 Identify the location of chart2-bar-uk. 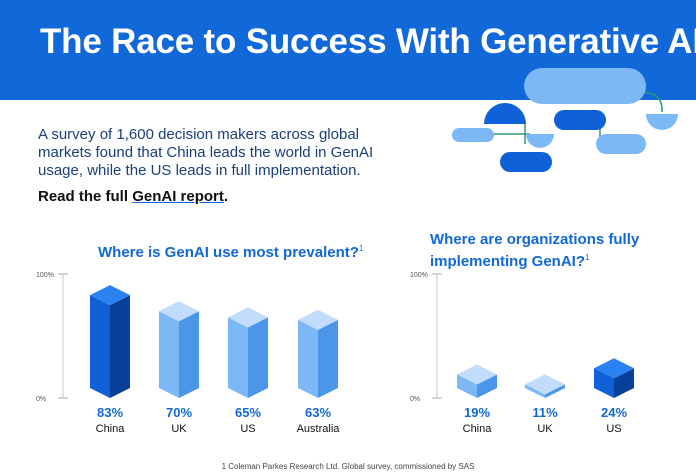
(545, 386).